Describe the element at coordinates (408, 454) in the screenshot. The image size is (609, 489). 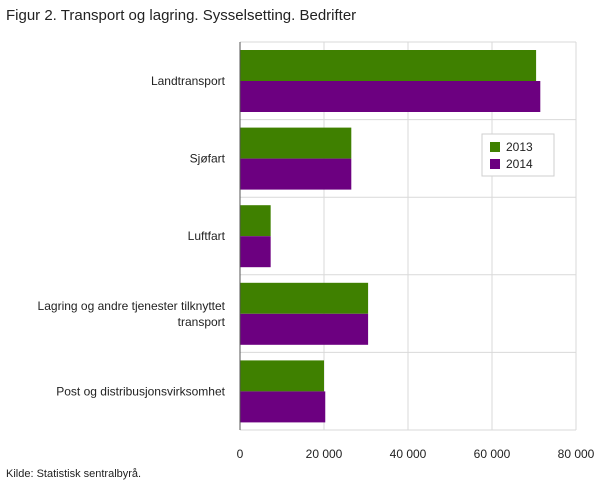
I see `x-tick-label: 40 000` at that location.